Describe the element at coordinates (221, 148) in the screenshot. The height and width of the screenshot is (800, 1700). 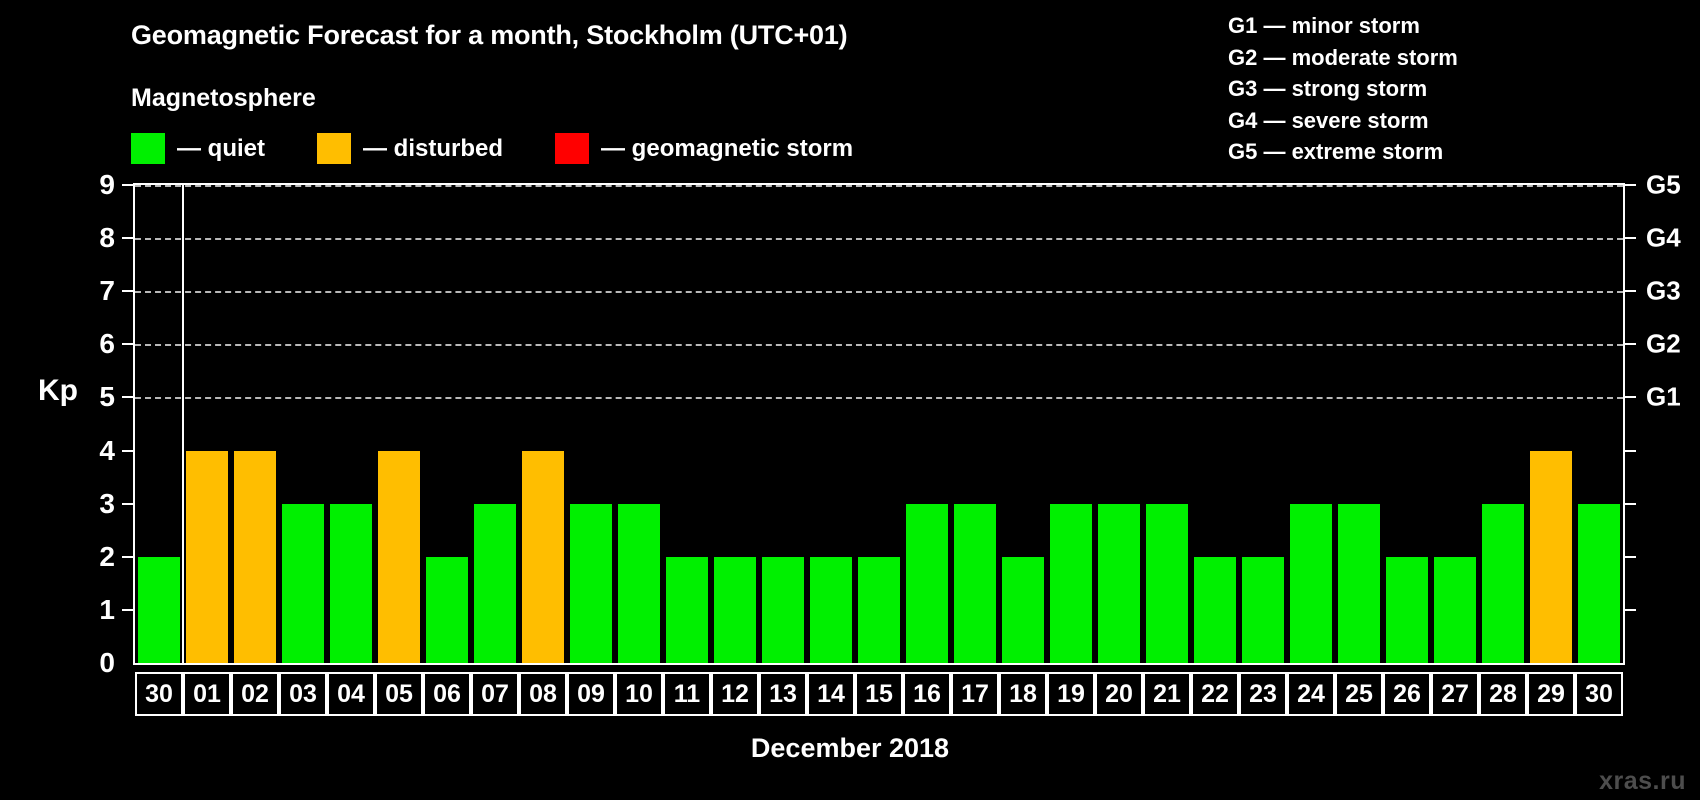
I see `legend-label-quiet: — quiet` at that location.